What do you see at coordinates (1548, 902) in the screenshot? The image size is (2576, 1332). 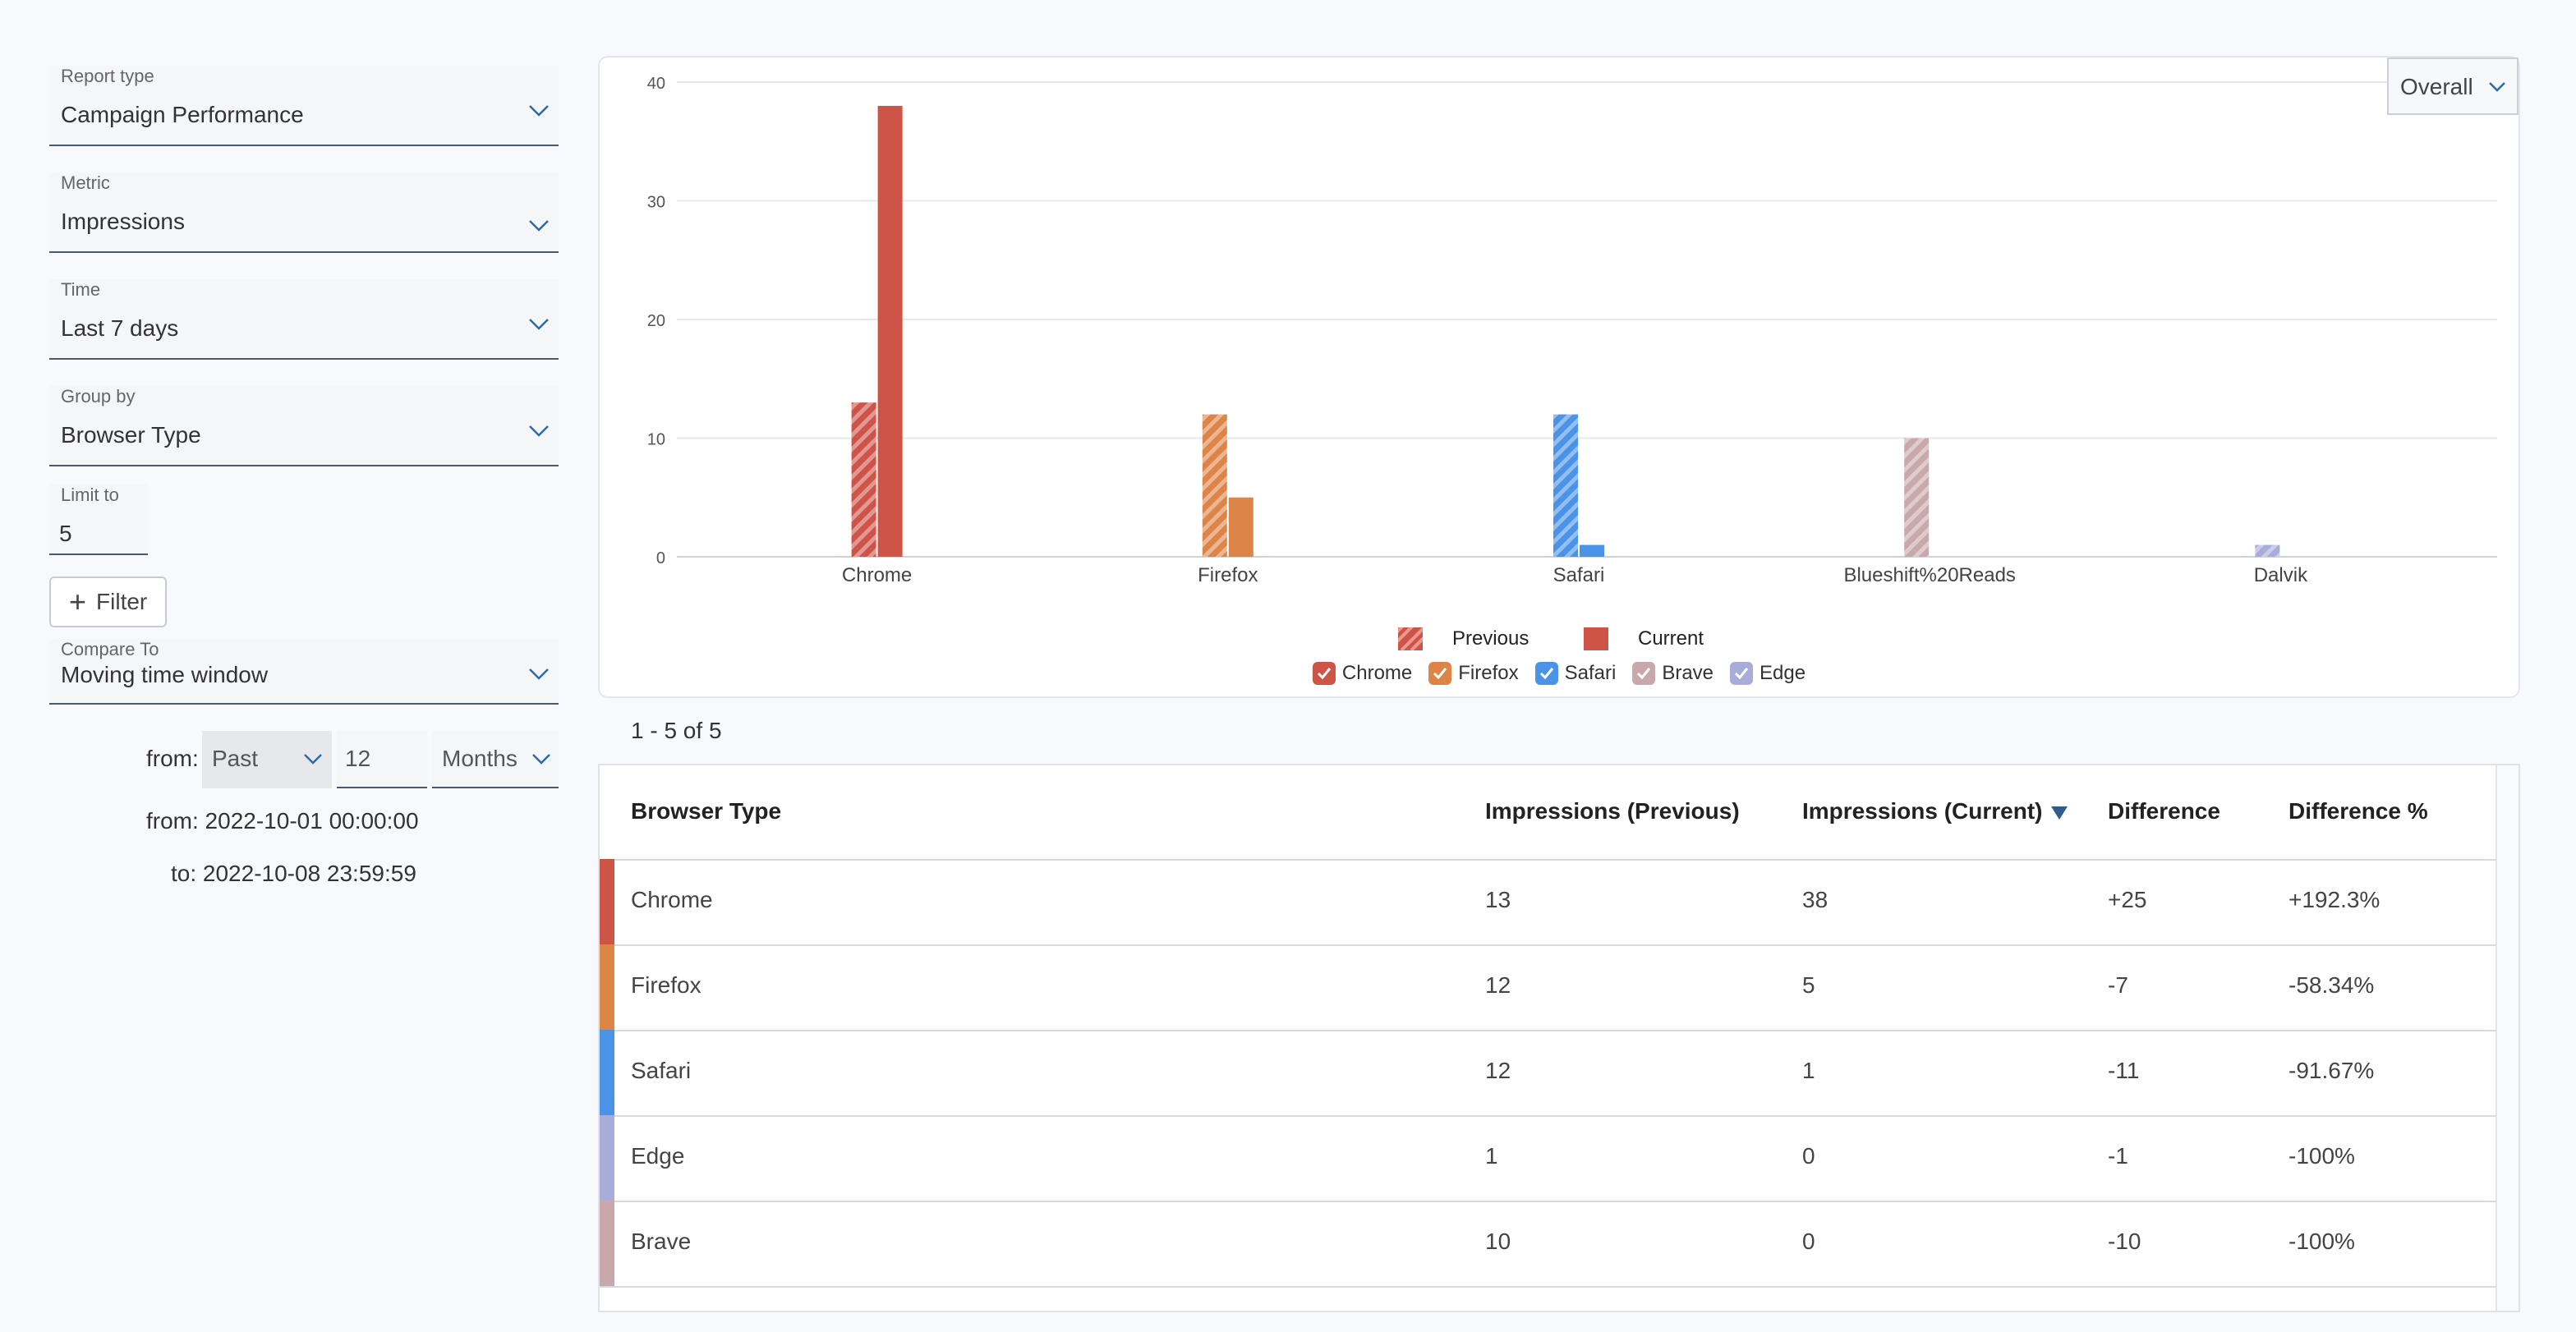 I see `table-row: Chrome 13 38 +25 +192.3%` at bounding box center [1548, 902].